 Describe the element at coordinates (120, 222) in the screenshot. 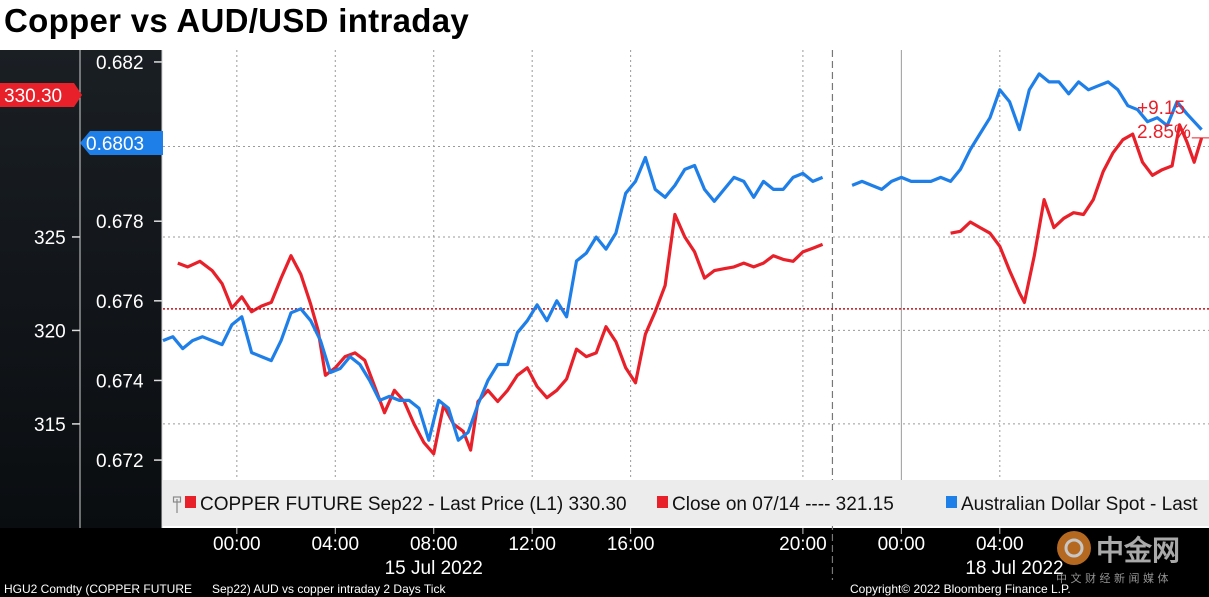

I see `right-tick-label: 0.678` at that location.